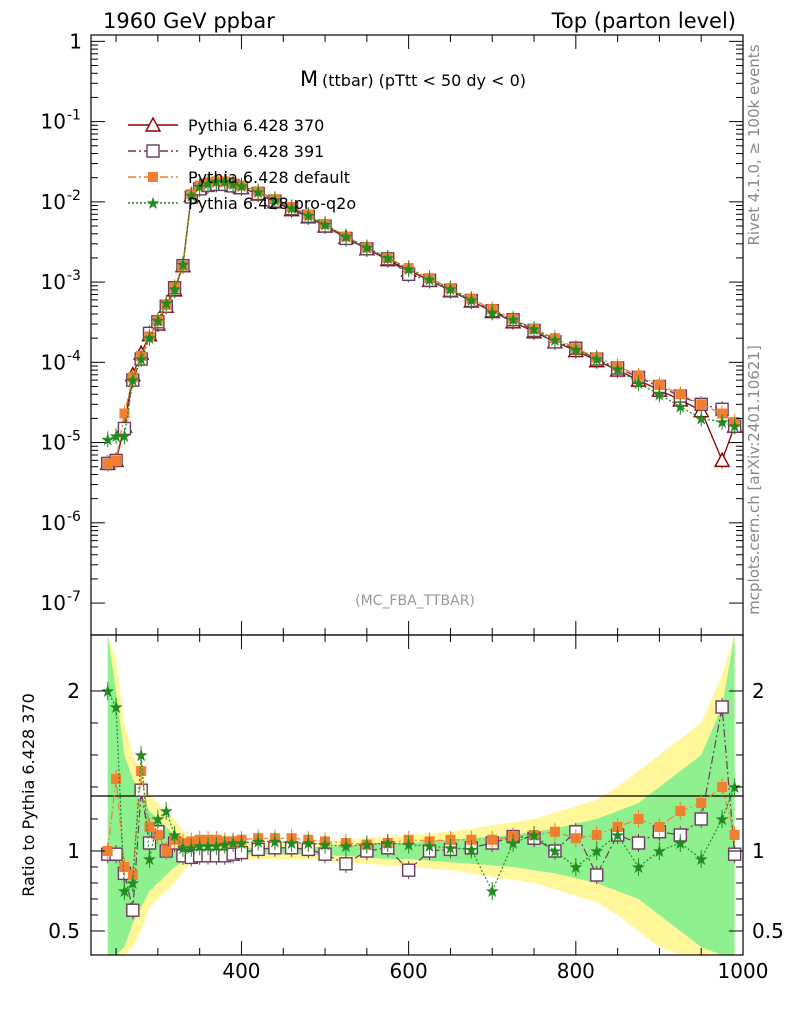 The image size is (786, 1028). Describe the element at coordinates (256, 125) in the screenshot. I see `legend-label-370: Pythia 6.428 370` at that location.